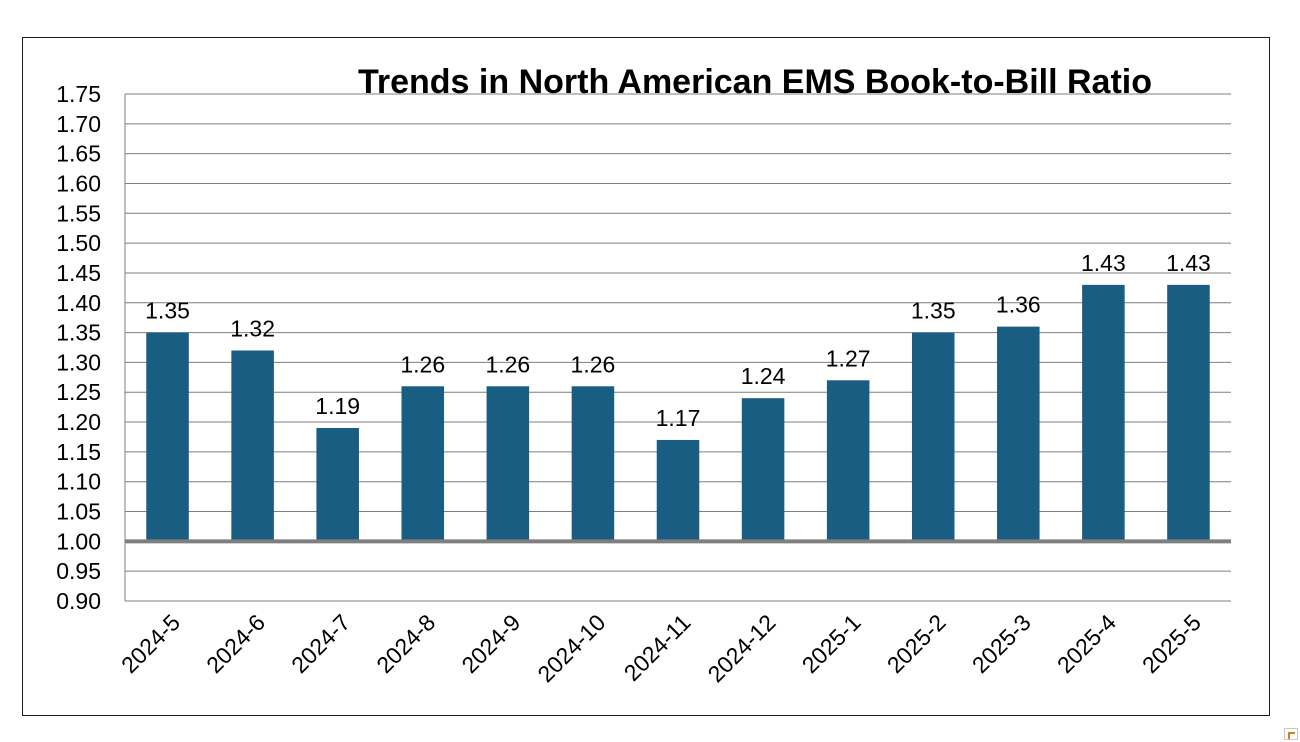 Image resolution: width=1300 pixels, height=742 pixels. Describe the element at coordinates (405, 643) in the screenshot. I see `x-tick-label: 2024-8` at that location.